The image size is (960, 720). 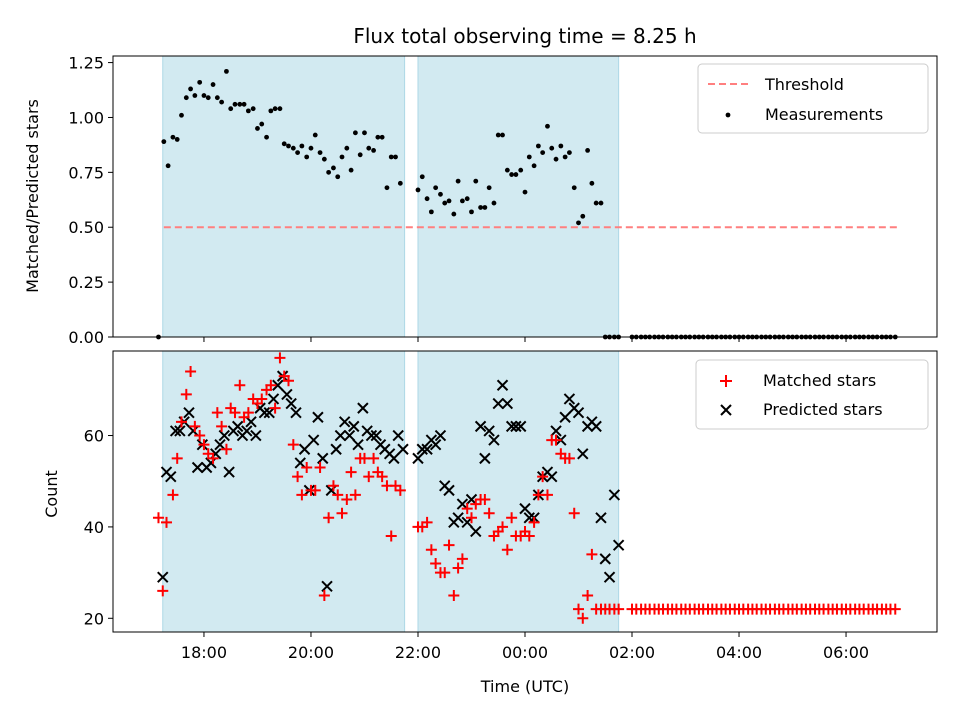 What do you see at coordinates (739, 652) in the screenshot?
I see `x-tick-label: 04:00` at bounding box center [739, 652].